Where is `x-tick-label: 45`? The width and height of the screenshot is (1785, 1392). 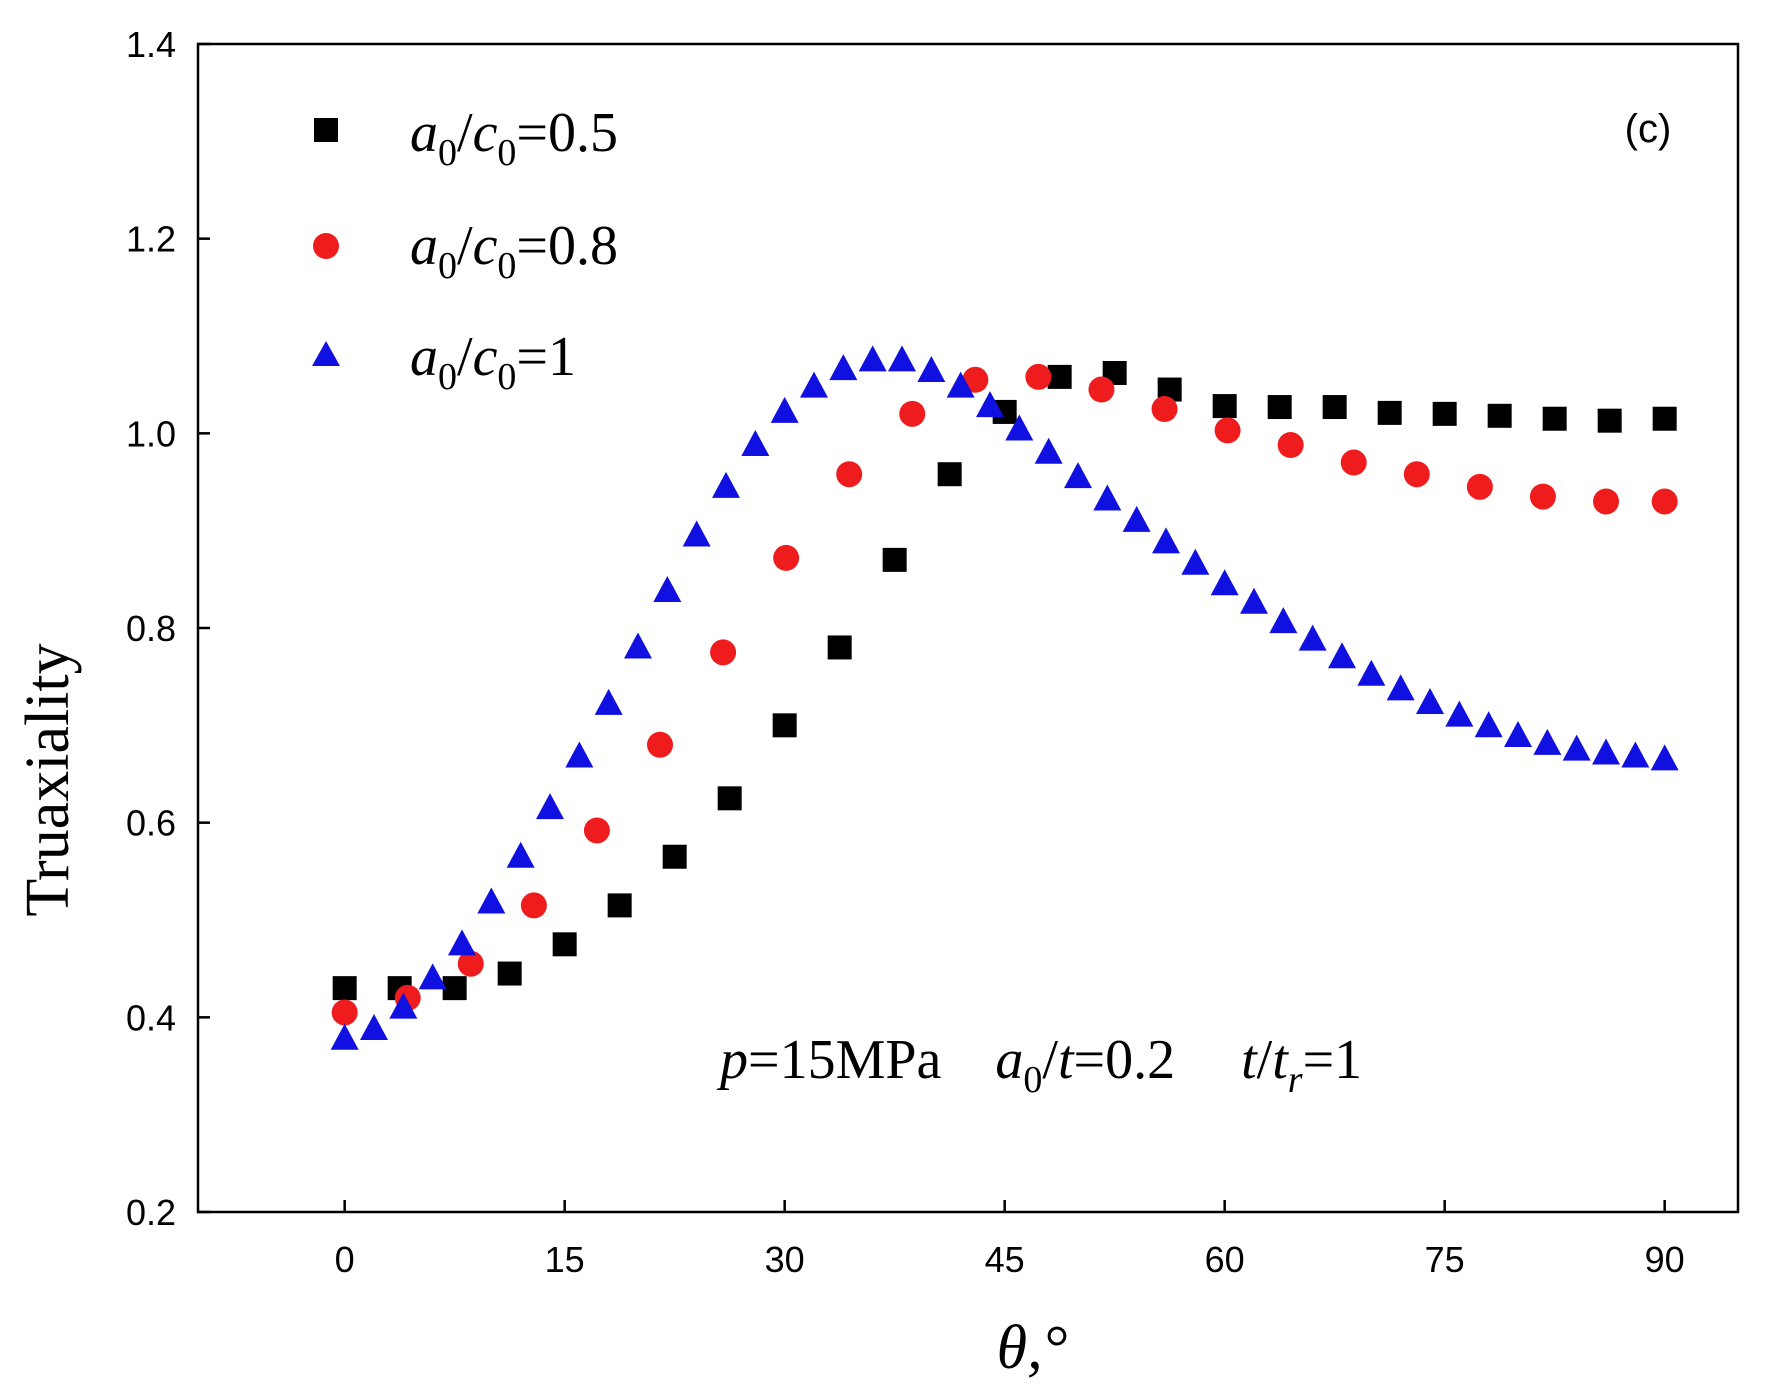
x-tick-label: 45 is located at coordinates (1005, 1259).